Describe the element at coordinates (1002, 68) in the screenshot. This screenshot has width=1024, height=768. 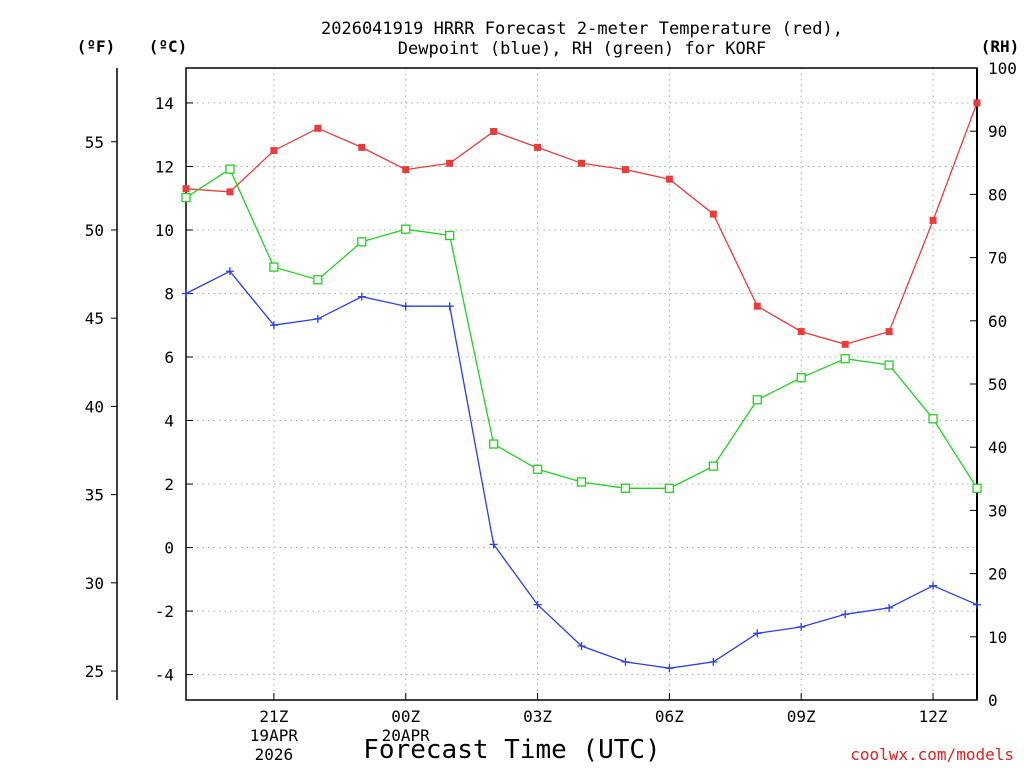
I see `rh-tick-label: 100` at that location.